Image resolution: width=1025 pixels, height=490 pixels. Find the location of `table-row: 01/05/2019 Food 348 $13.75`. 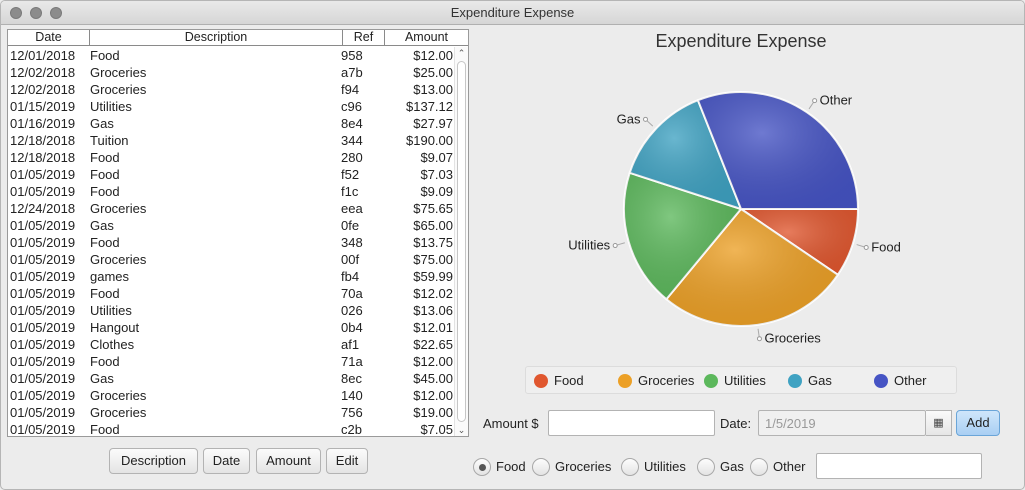

table-row: 01/05/2019 Food 348 $13.75 is located at coordinates (231, 242).